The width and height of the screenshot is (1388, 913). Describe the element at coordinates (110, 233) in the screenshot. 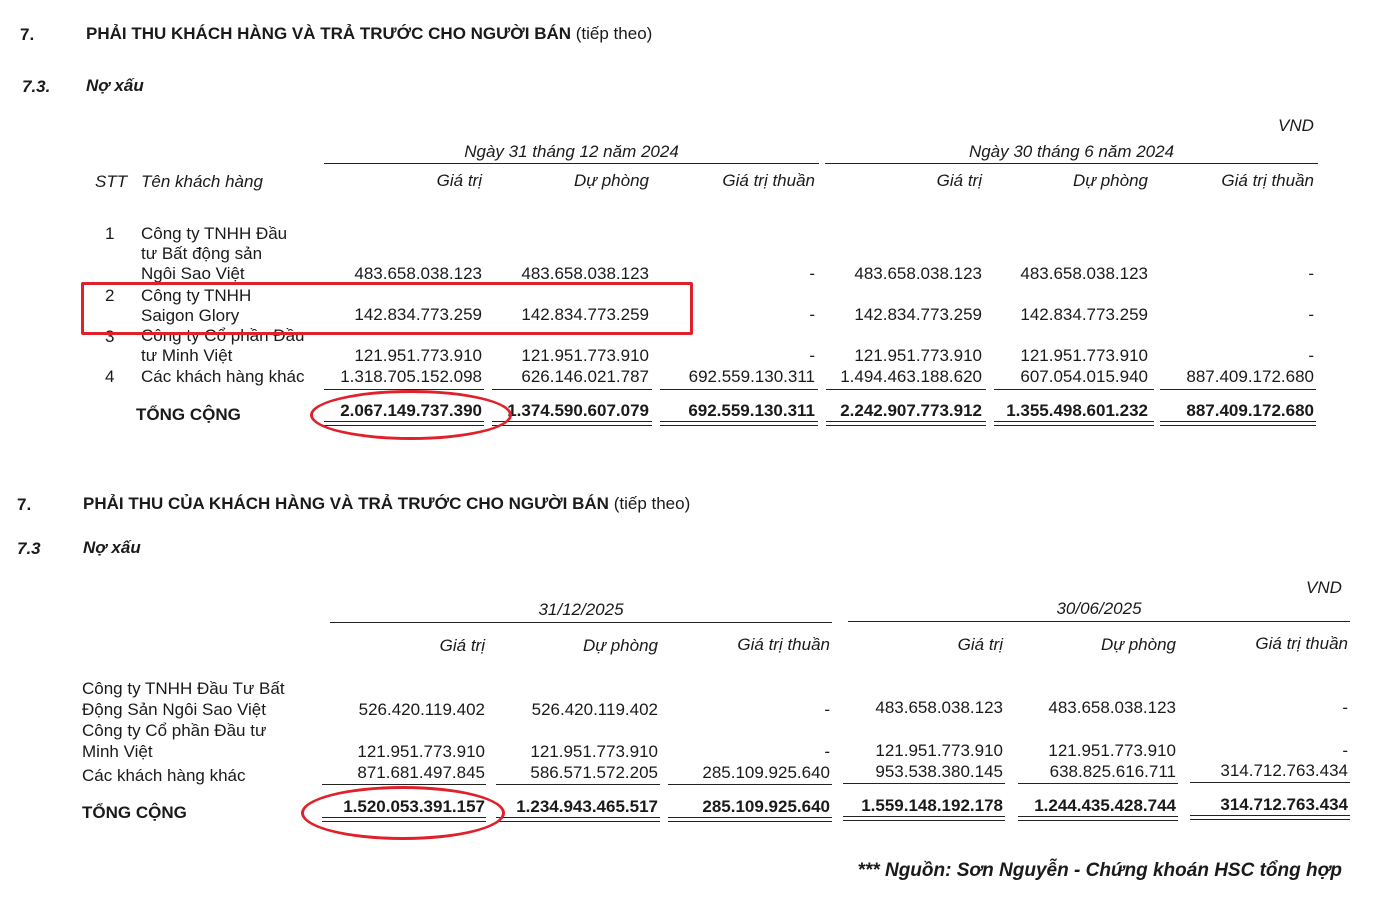

I see `row-stt: 1` at that location.